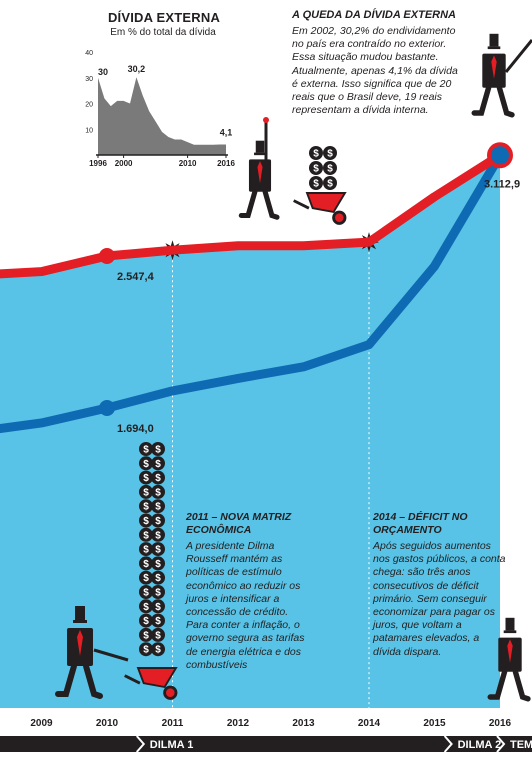 Image resolution: width=532 pixels, height=758 pixels. I want to click on inset-chart: 10 20 30 40 1996 2000 2010 2016 30 30,2 4,1, so click(160, 109).